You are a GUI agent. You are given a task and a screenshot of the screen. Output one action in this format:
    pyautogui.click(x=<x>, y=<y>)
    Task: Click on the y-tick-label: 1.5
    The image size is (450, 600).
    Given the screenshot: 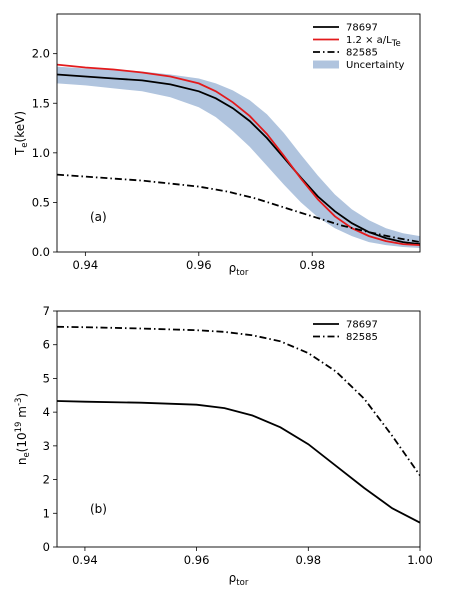 What is the action you would take?
    pyautogui.click(x=41, y=103)
    